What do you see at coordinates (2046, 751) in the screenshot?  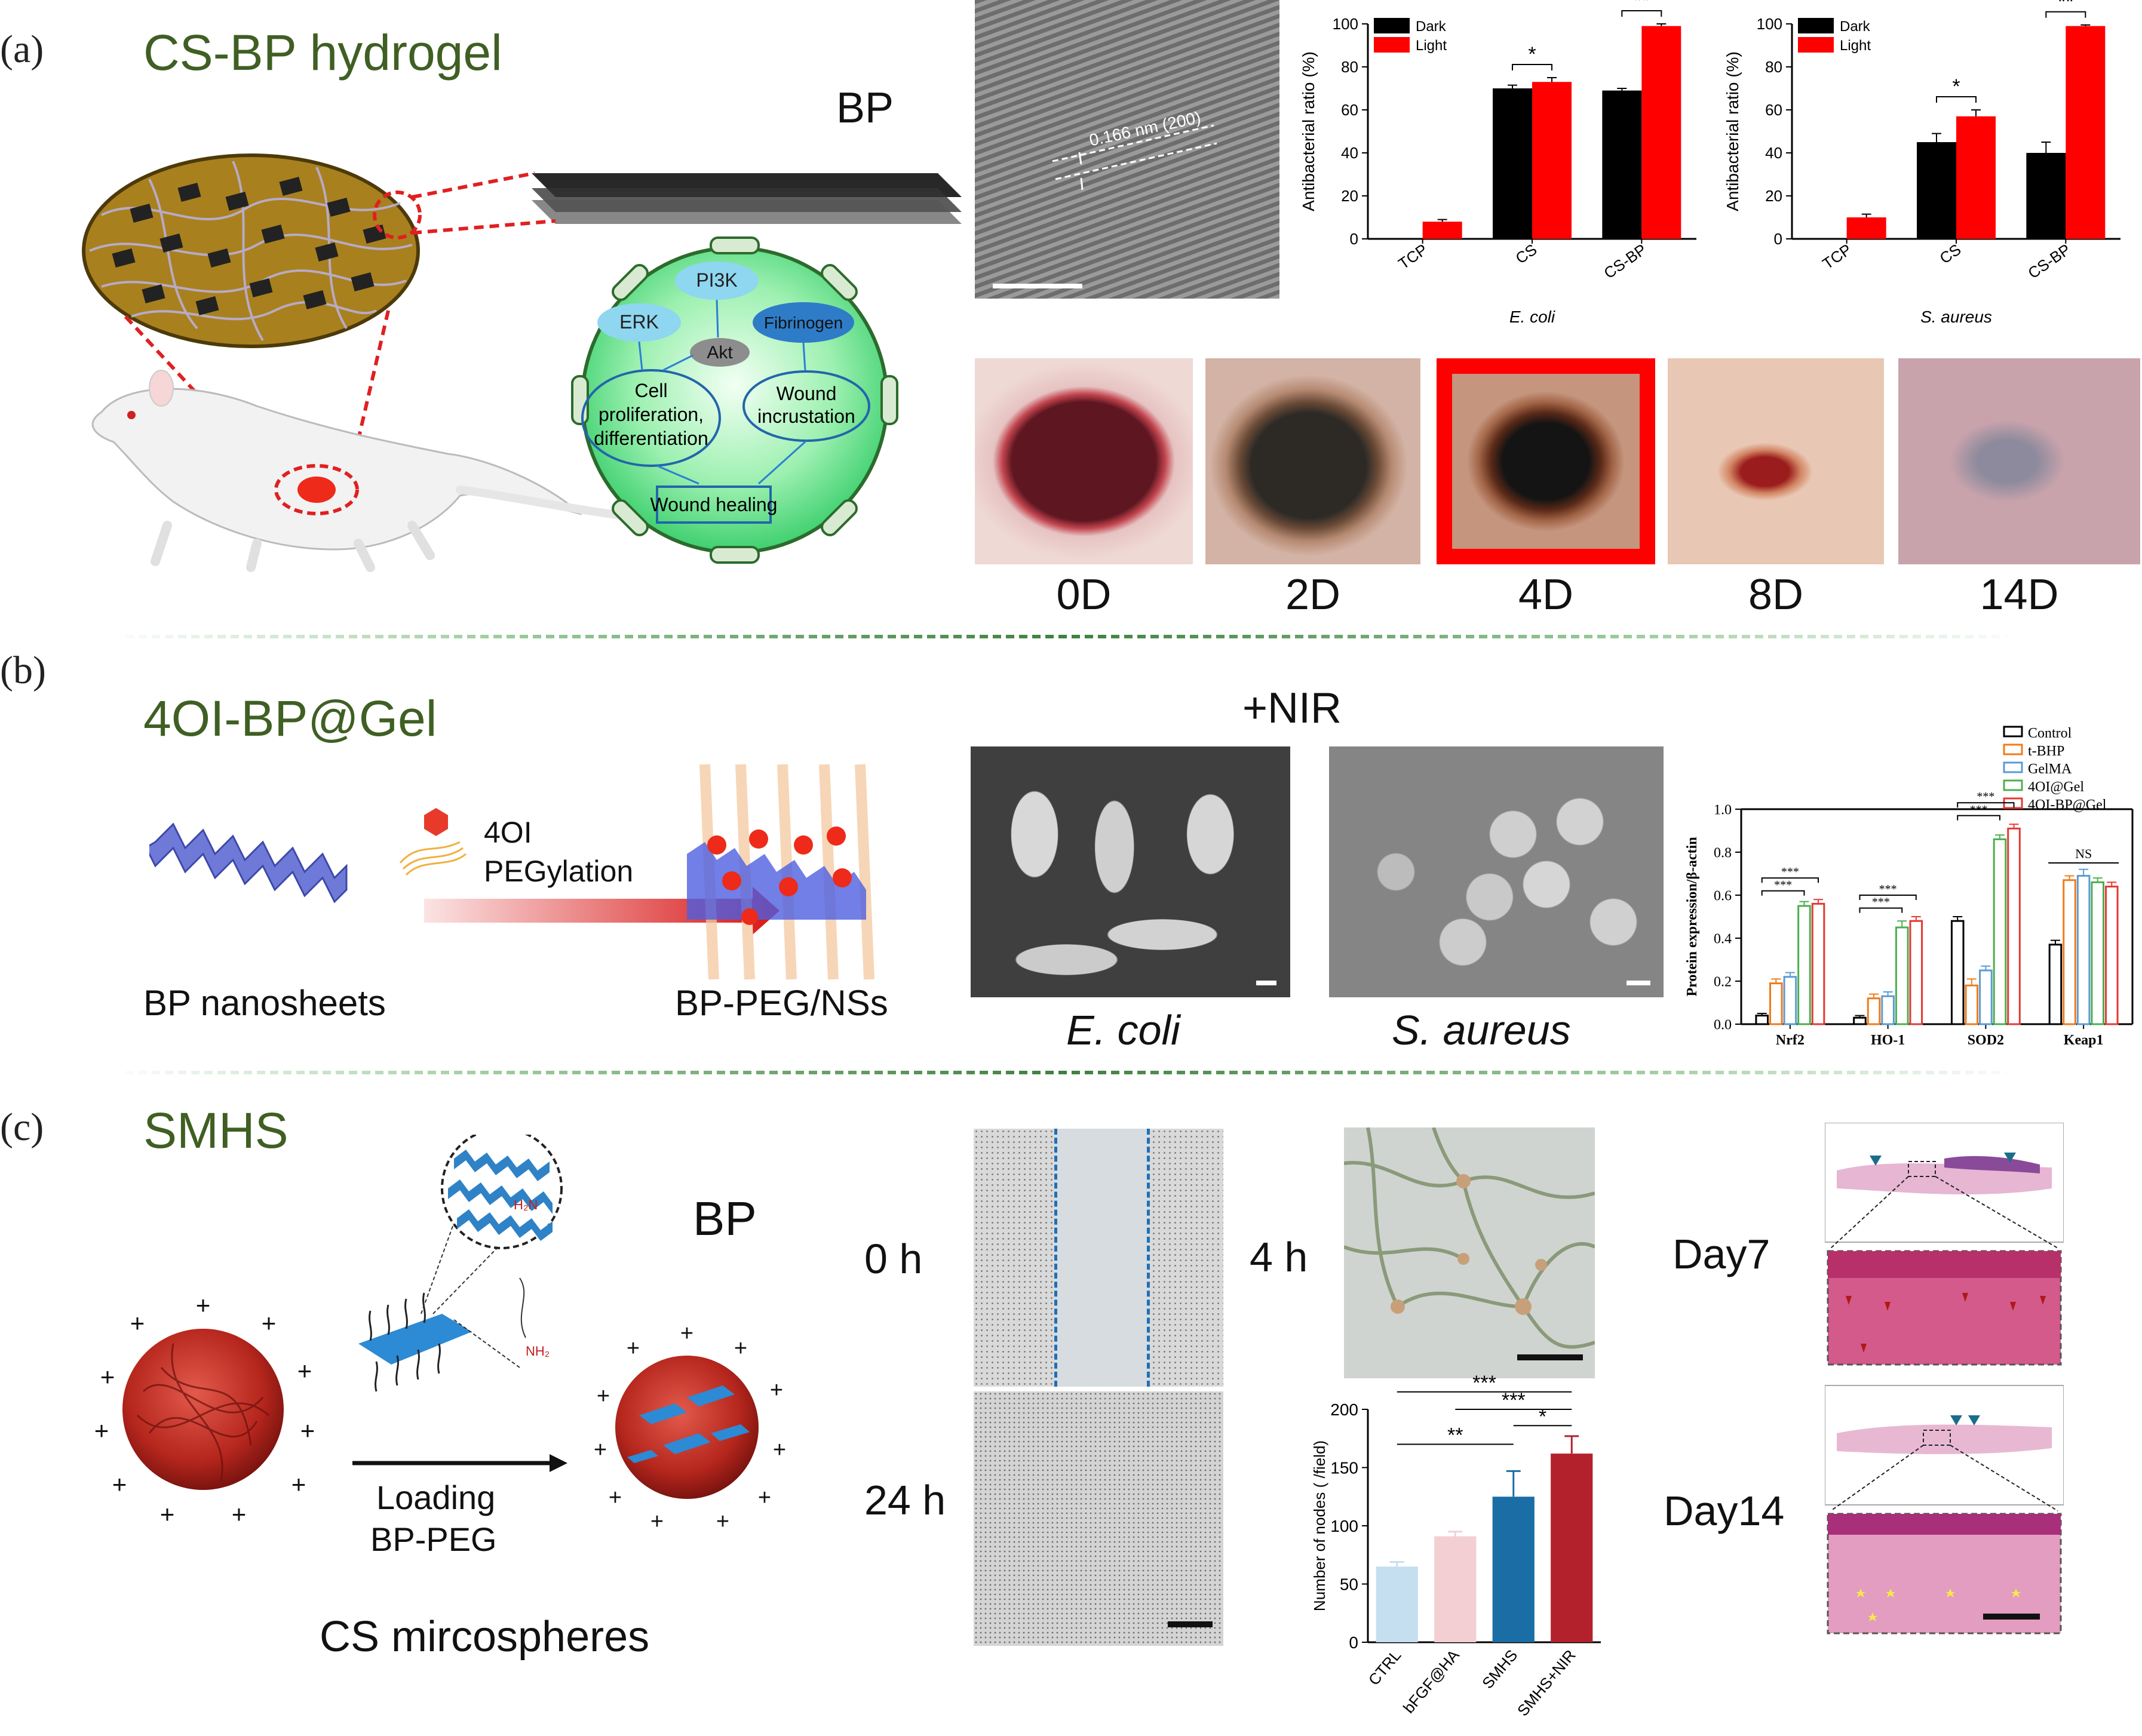 I see `legend-label-t-bhp: t-BHP` at bounding box center [2046, 751].